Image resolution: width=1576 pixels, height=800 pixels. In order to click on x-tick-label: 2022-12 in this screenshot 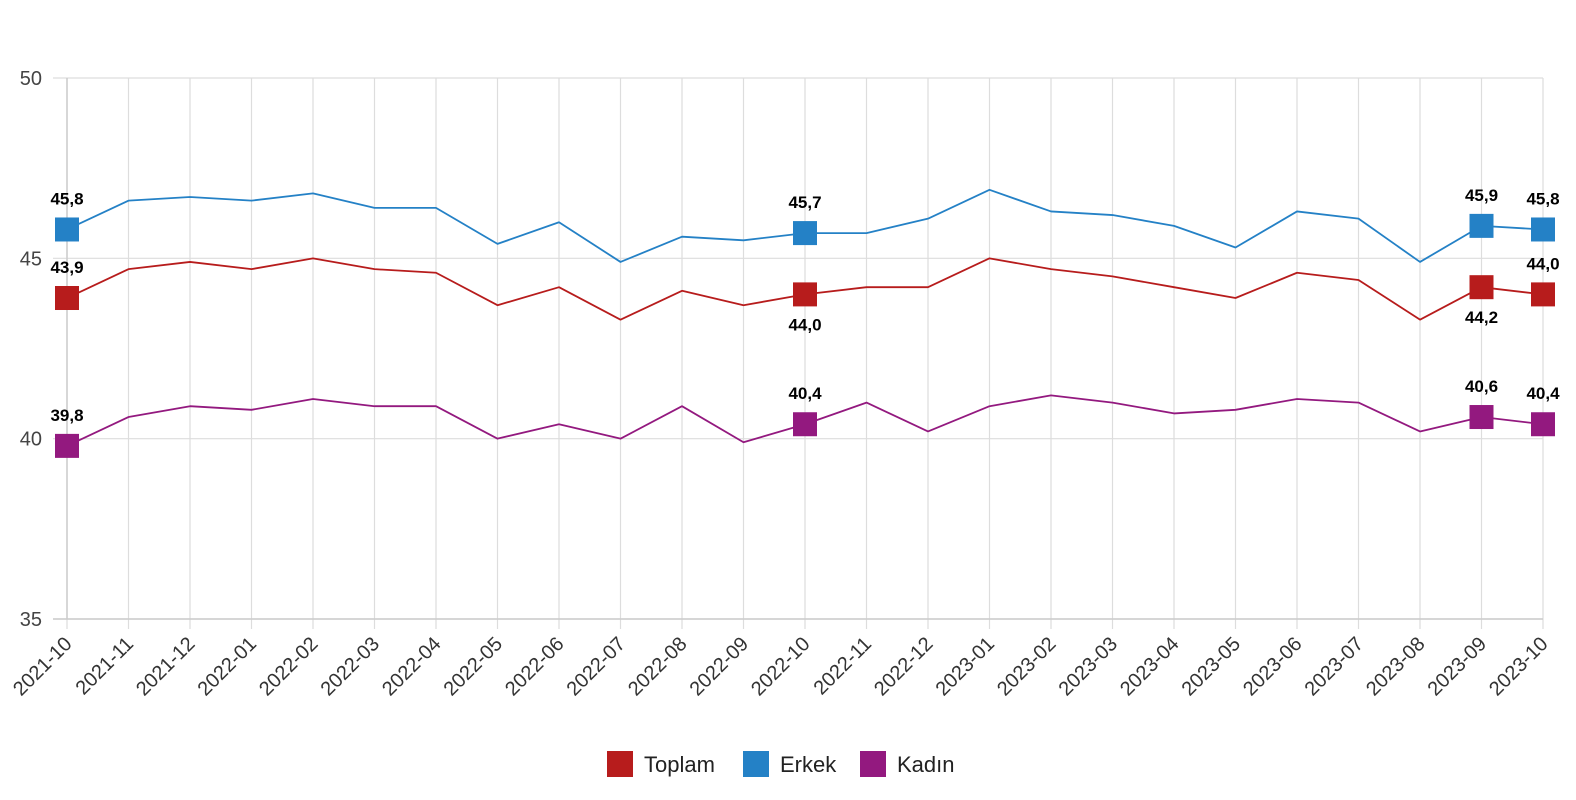, I will do `click(903, 666)`.